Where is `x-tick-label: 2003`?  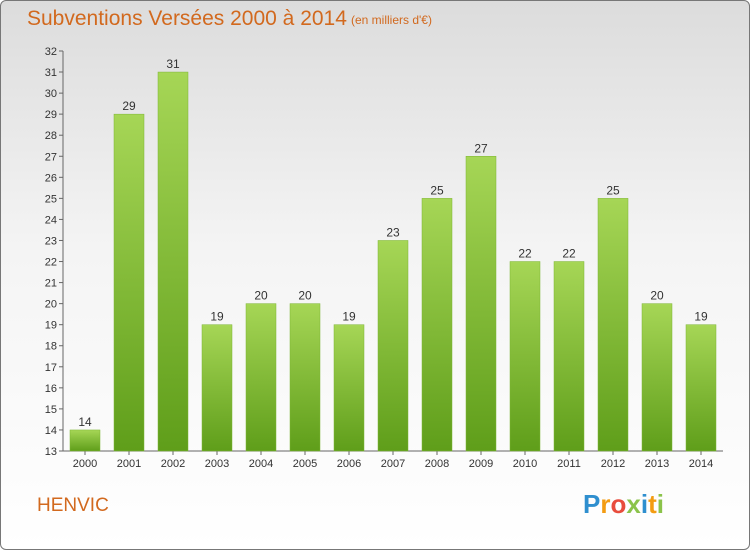 x-tick-label: 2003 is located at coordinates (217, 464).